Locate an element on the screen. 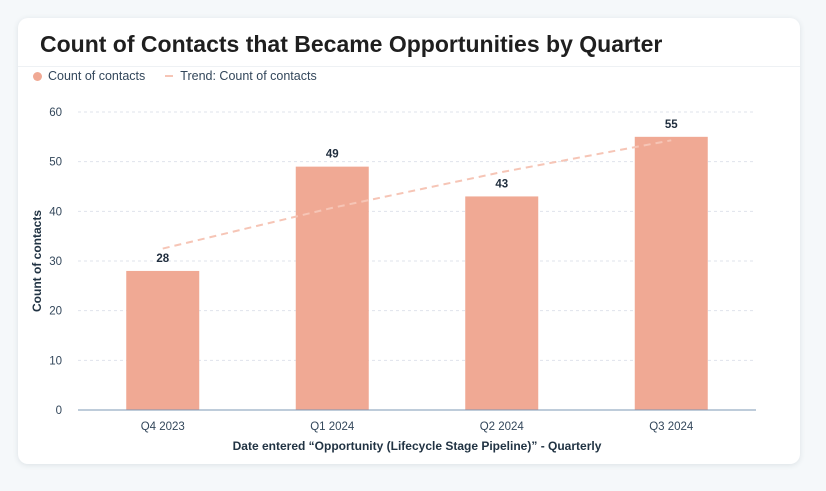 The width and height of the screenshot is (826, 491). data-label: 55 is located at coordinates (671, 125).